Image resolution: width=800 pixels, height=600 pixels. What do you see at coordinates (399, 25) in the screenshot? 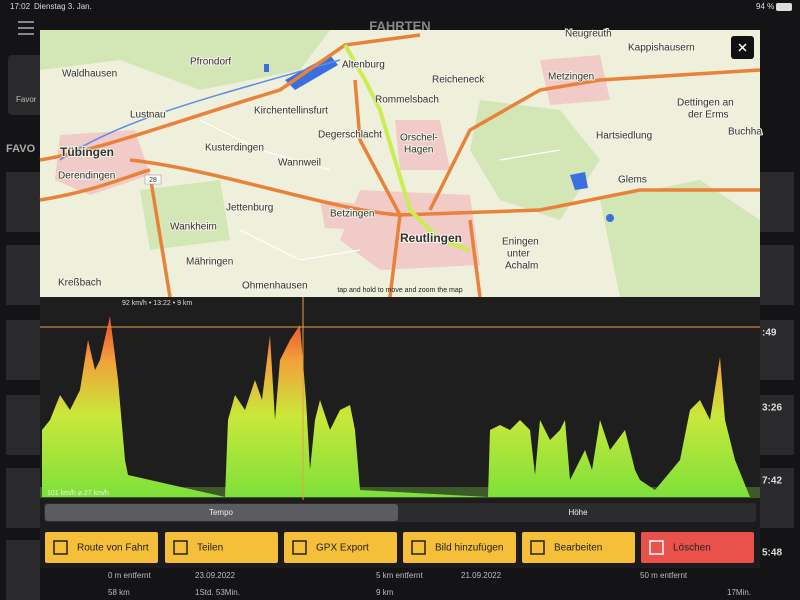
I see `header-title: FAHRTEN` at bounding box center [399, 25].